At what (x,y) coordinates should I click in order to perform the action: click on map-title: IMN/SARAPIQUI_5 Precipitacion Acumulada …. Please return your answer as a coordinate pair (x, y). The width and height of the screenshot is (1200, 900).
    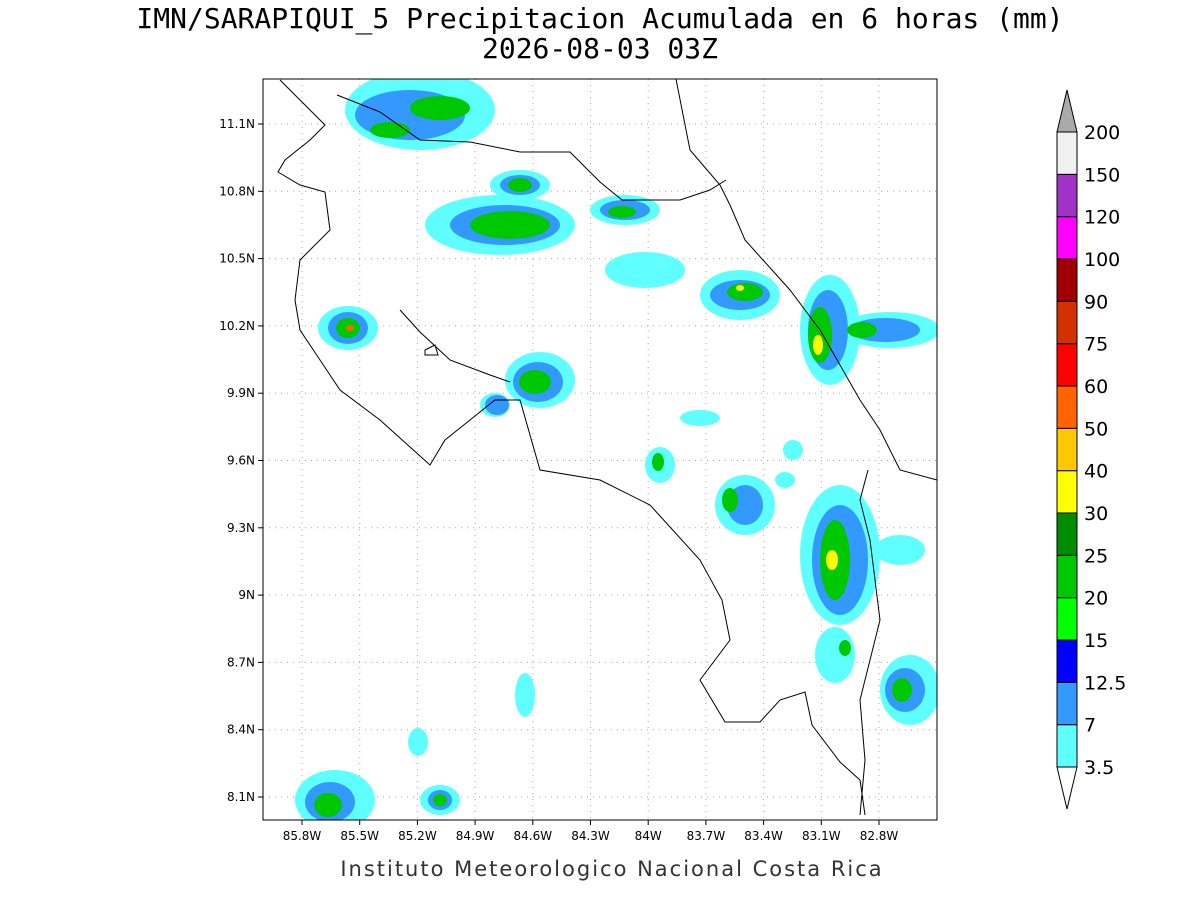
    Looking at the image, I should click on (599, 19).